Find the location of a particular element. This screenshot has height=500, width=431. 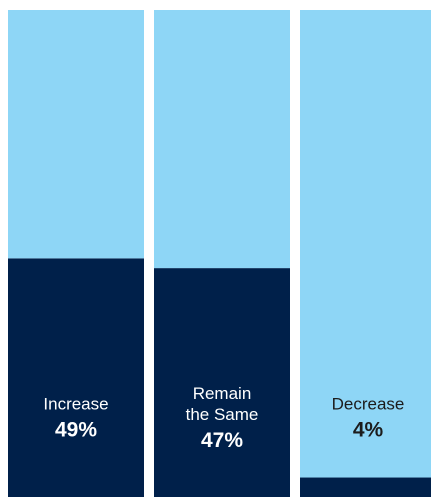

value-label-0: 49% is located at coordinates (76, 430).